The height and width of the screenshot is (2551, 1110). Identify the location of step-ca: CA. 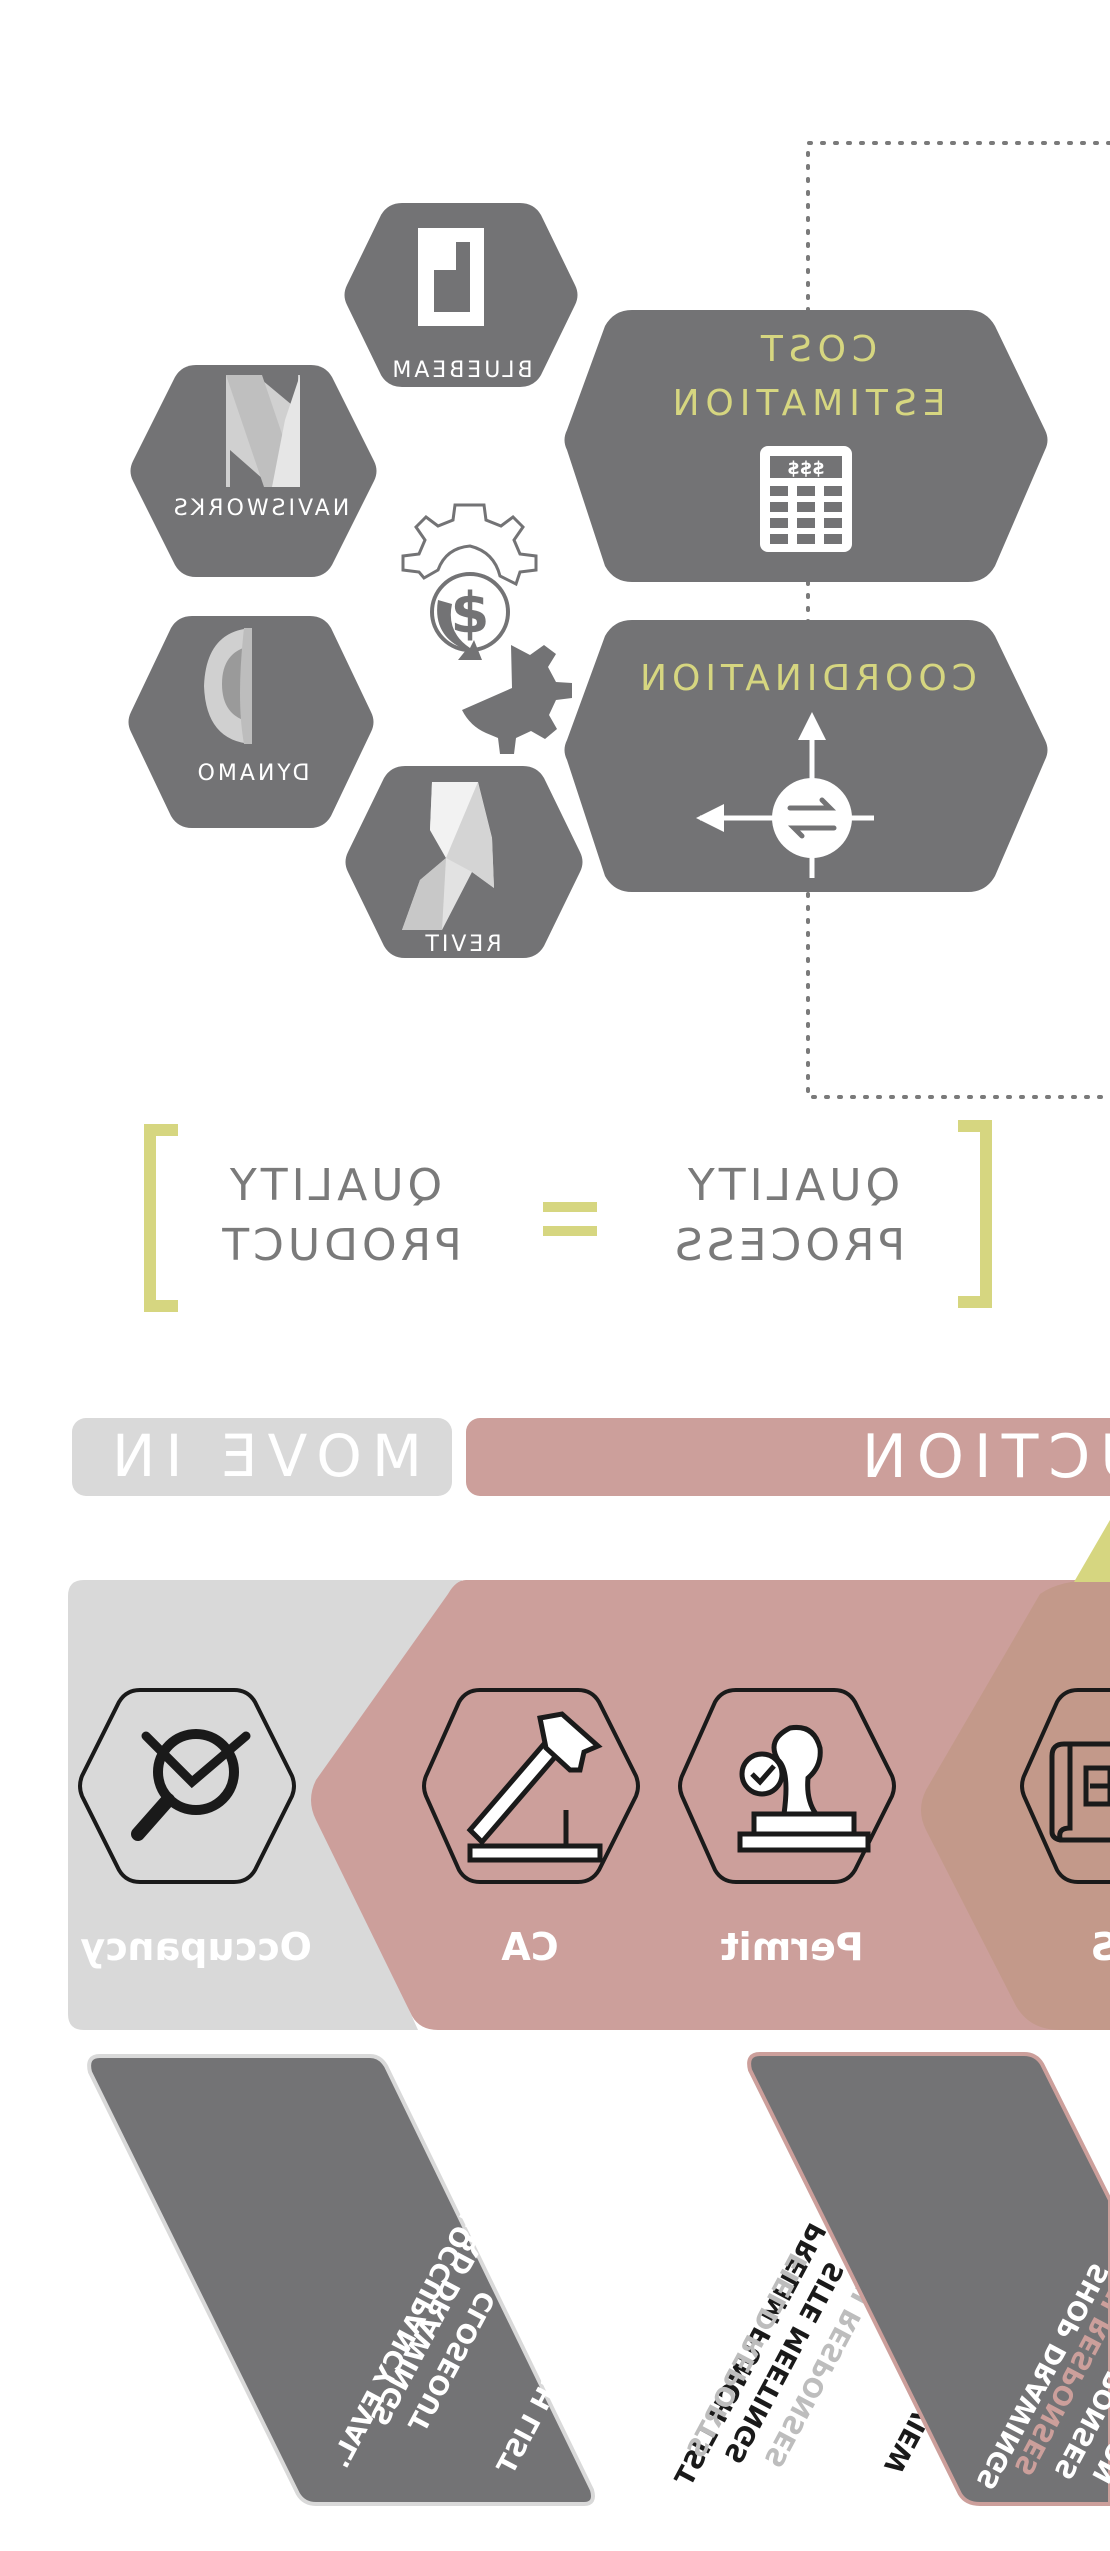
(531, 1828).